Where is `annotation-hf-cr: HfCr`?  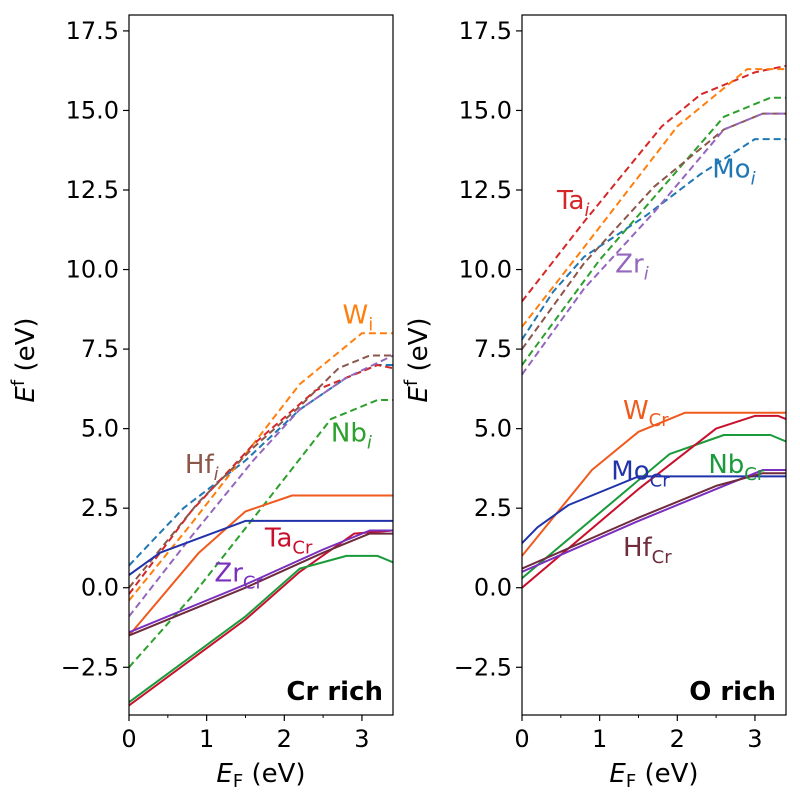
annotation-hf-cr: HfCr is located at coordinates (647, 550).